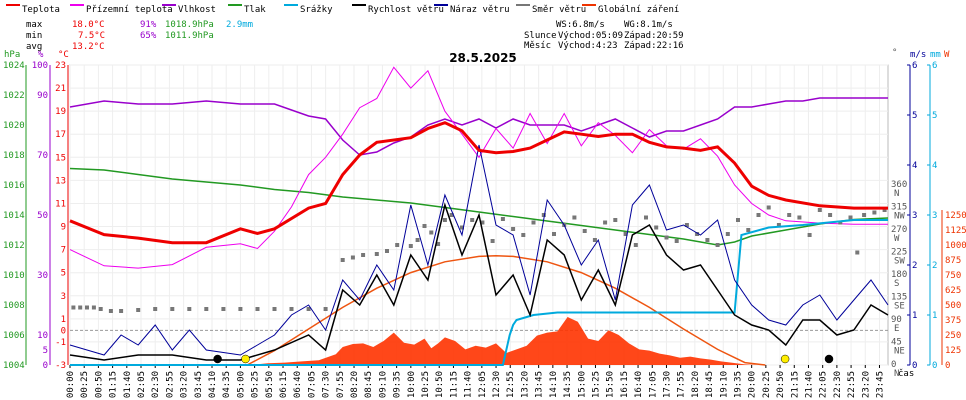 The image size is (966, 400). Describe the element at coordinates (454, 384) in the screenshot. I see `x-tick-label: 11:15` at that location.